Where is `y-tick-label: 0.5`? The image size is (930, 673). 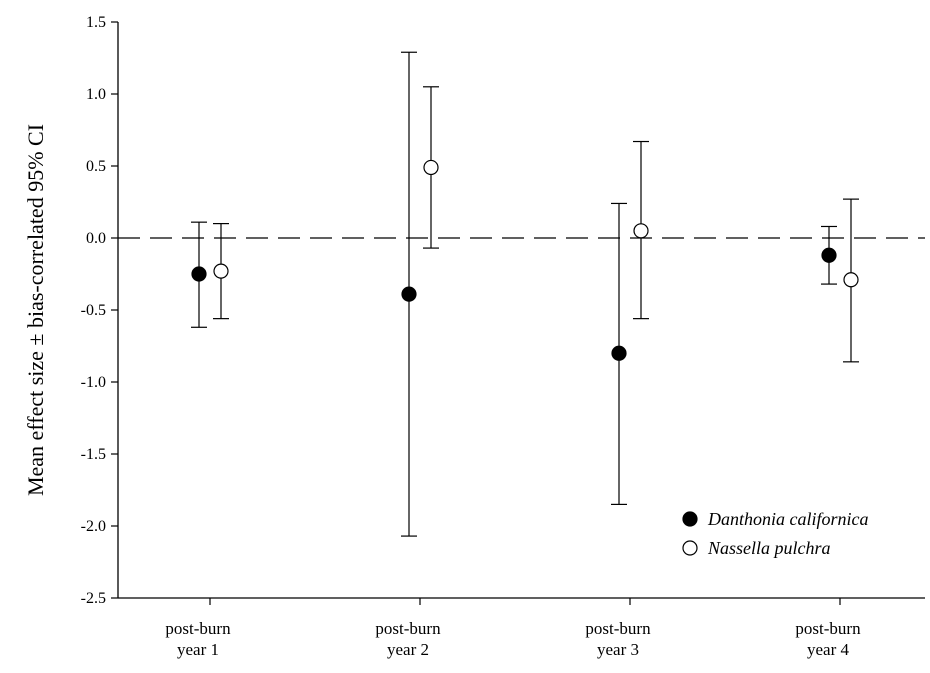
y-tick-label: 0.5 is located at coordinates (96, 166).